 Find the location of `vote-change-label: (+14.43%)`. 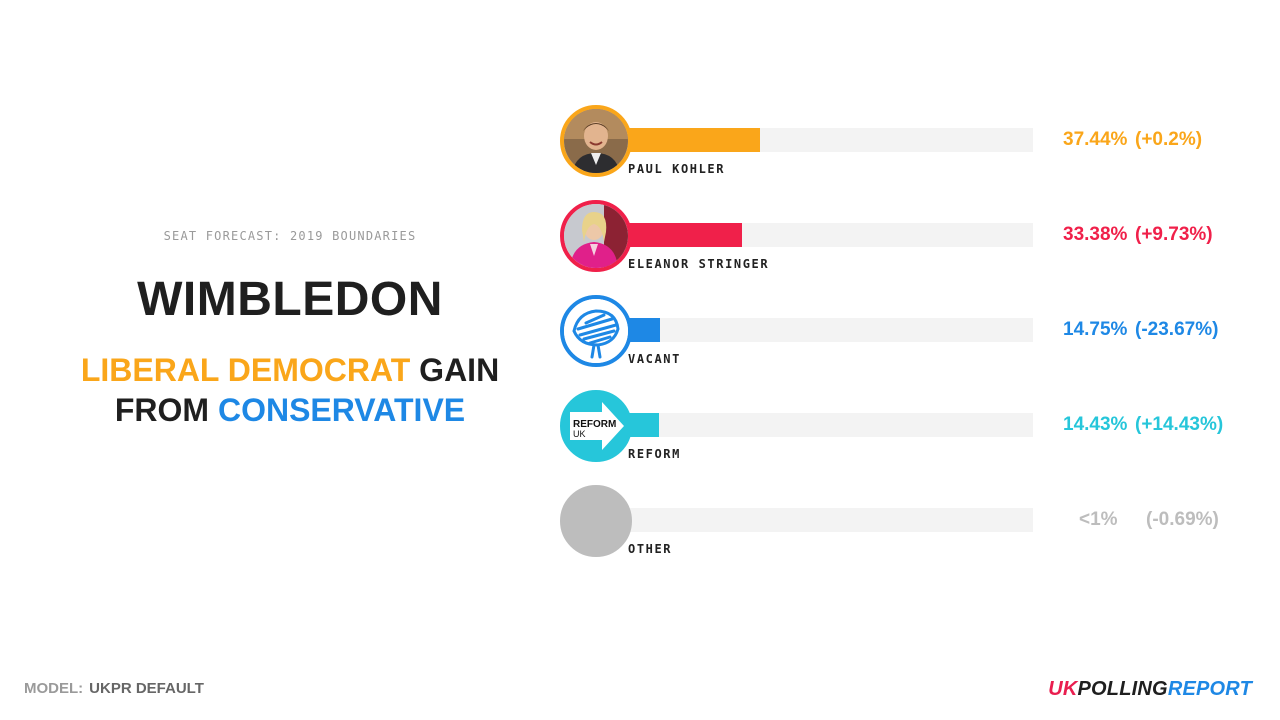

vote-change-label: (+14.43%) is located at coordinates (1179, 424).